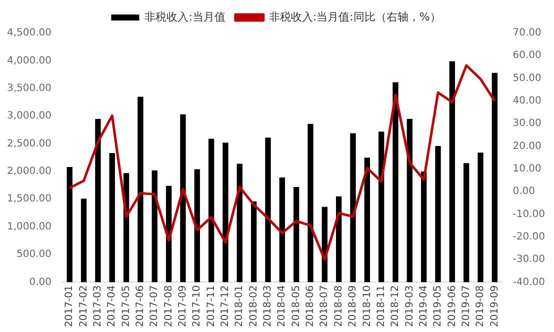 This screenshot has width=554, height=332. I want to click on x-tick-label: 2019-04, so click(424, 306).